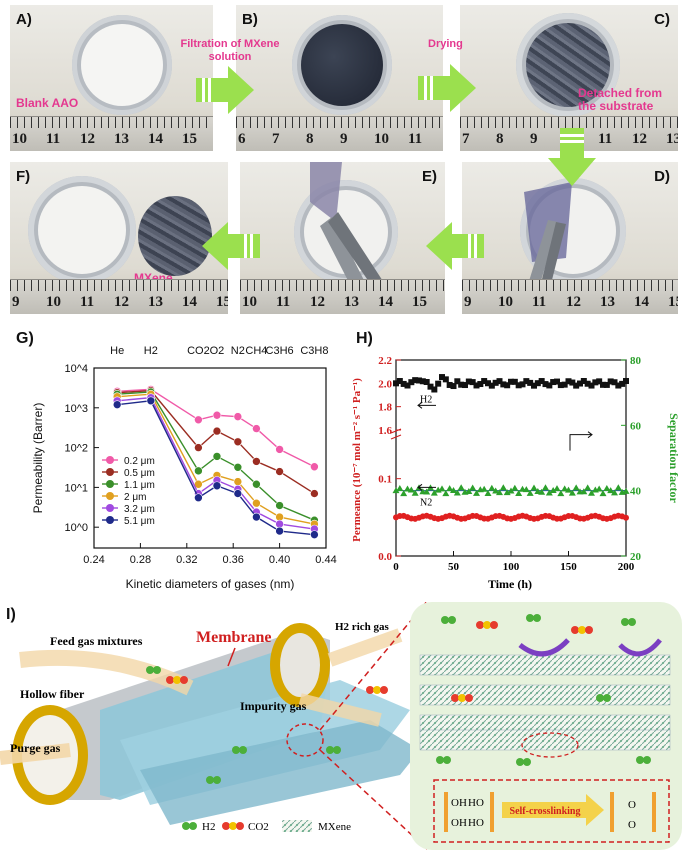 The height and width of the screenshot is (852, 685). What do you see at coordinates (305, 740) in the screenshot?
I see `zoom-circle` at bounding box center [305, 740].